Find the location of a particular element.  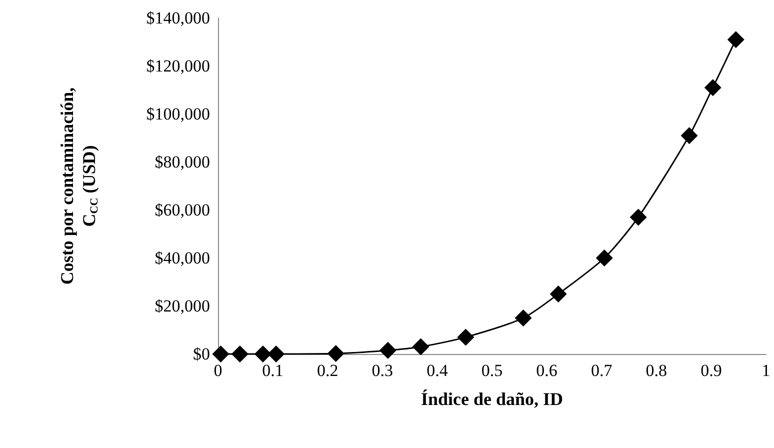

y-tick-label: $140,000 is located at coordinates (178, 18).